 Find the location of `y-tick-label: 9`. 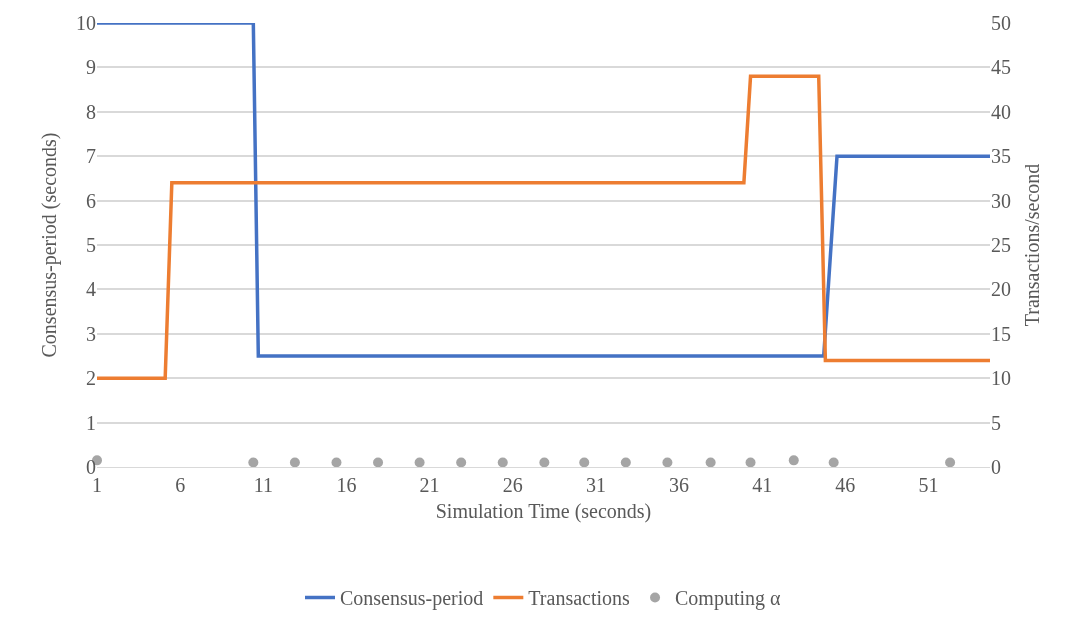

y-tick-label: 9 is located at coordinates (91, 67).